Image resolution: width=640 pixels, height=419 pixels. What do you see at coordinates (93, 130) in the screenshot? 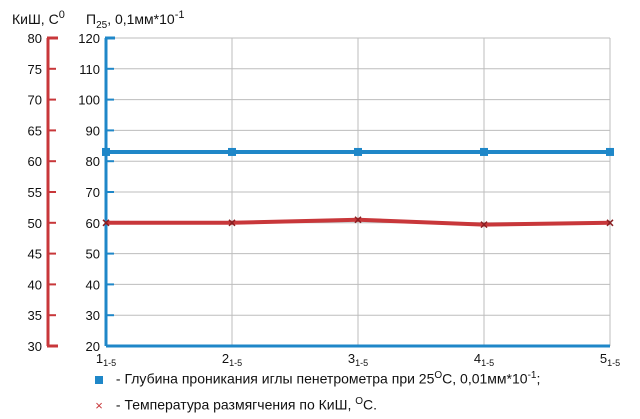
I see `right-tick-label: 90` at bounding box center [93, 130].